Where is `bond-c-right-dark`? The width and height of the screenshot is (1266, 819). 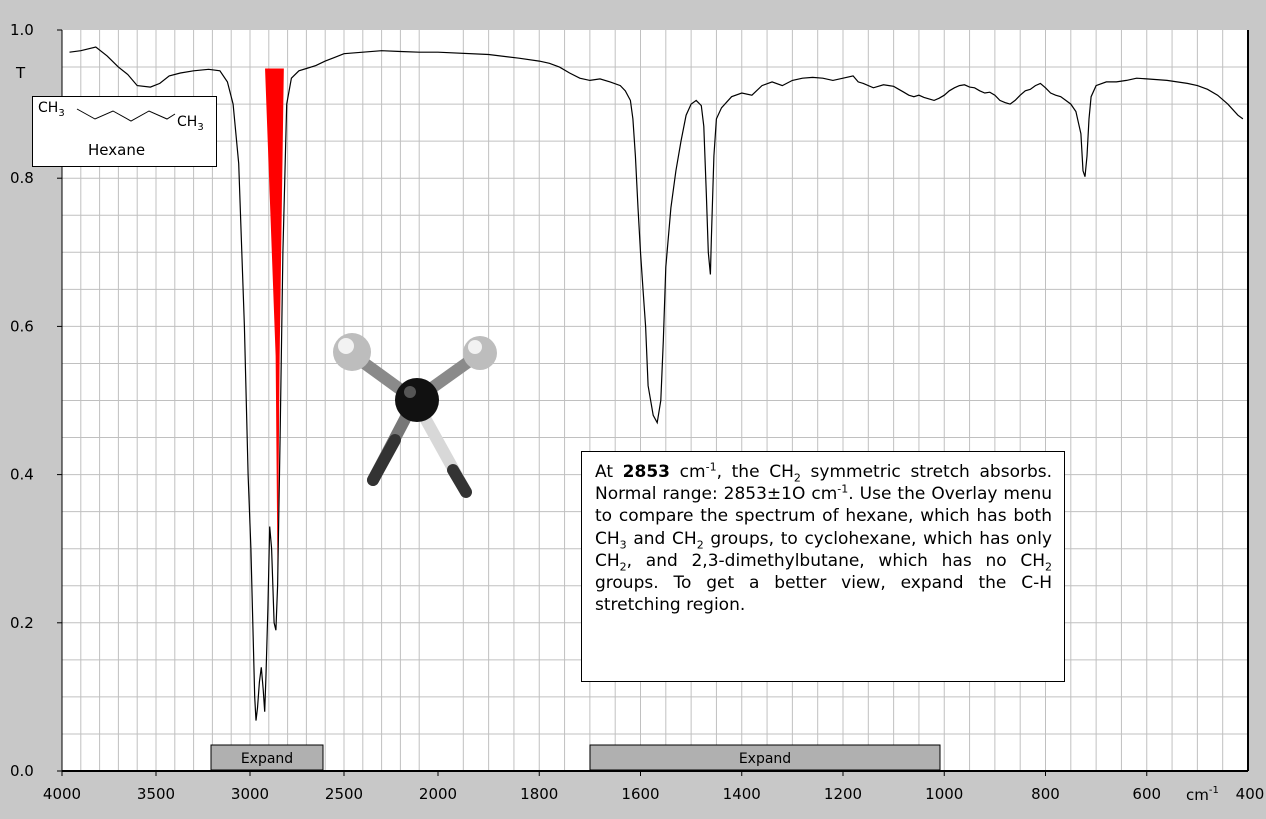
bond-c-right-dark is located at coordinates (459, 481).